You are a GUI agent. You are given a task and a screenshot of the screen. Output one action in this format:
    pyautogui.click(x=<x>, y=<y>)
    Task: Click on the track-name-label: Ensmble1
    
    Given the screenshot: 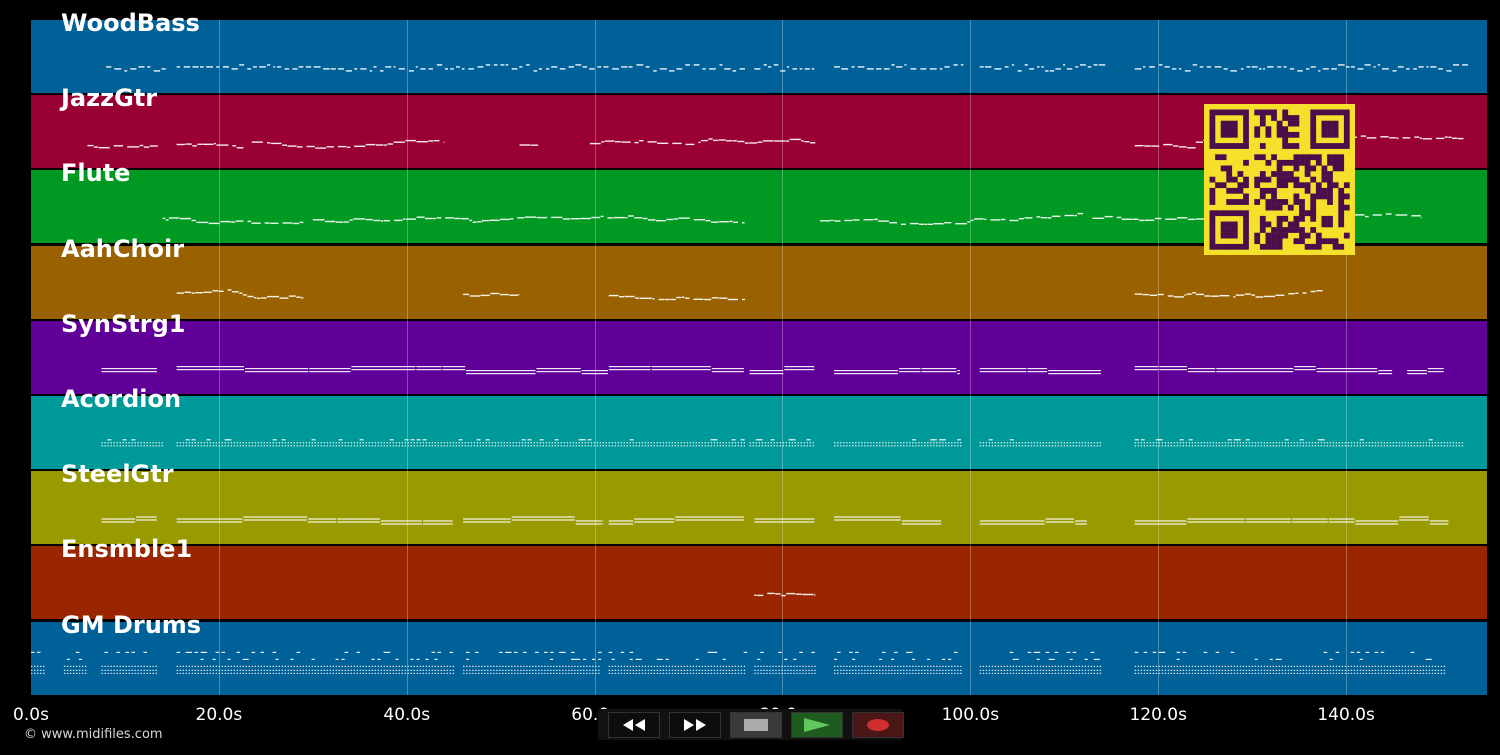 What is the action you would take?
    pyautogui.click(x=127, y=549)
    